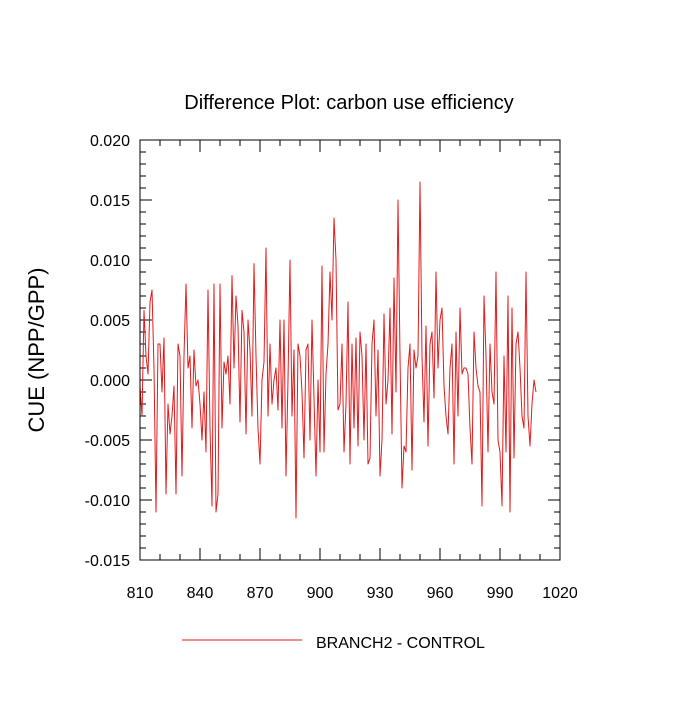 The height and width of the screenshot is (705, 700). Describe the element at coordinates (400, 643) in the screenshot. I see `legend-label: BRANCH2 - CONTROL` at that location.